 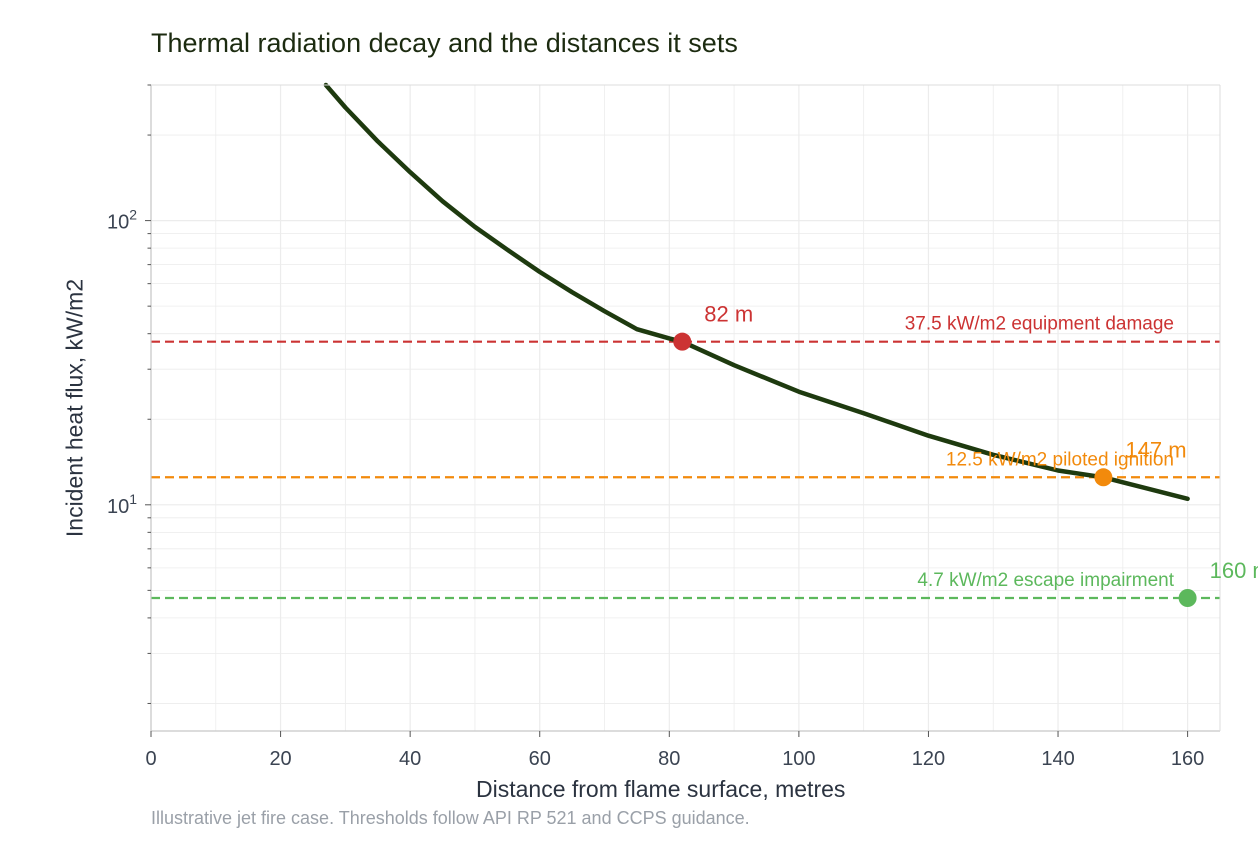 I want to click on x-tick-label: 160, so click(x=1187, y=759).